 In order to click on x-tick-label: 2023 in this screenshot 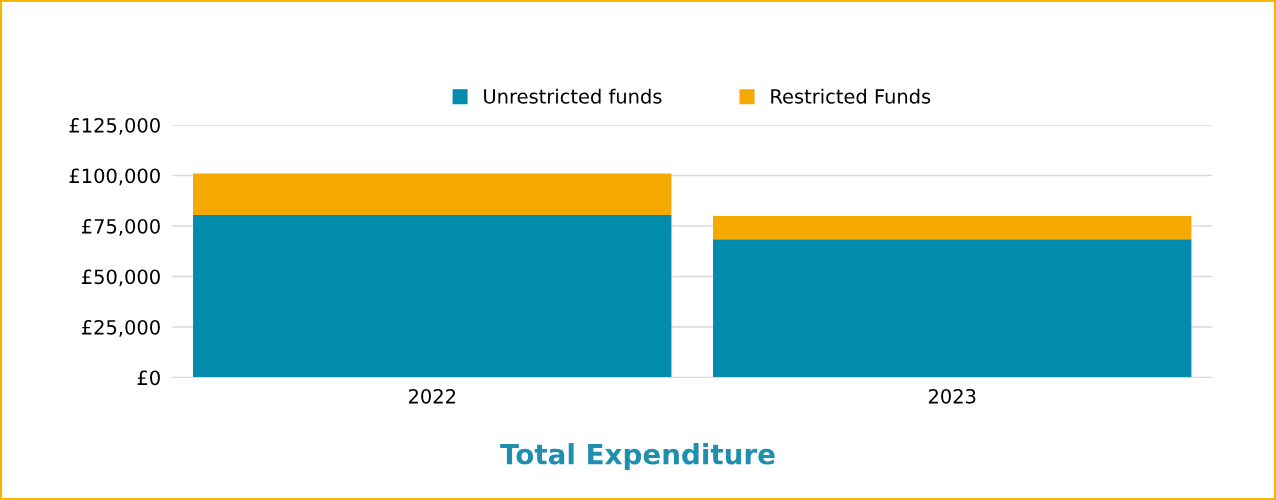, I will do `click(952, 396)`.